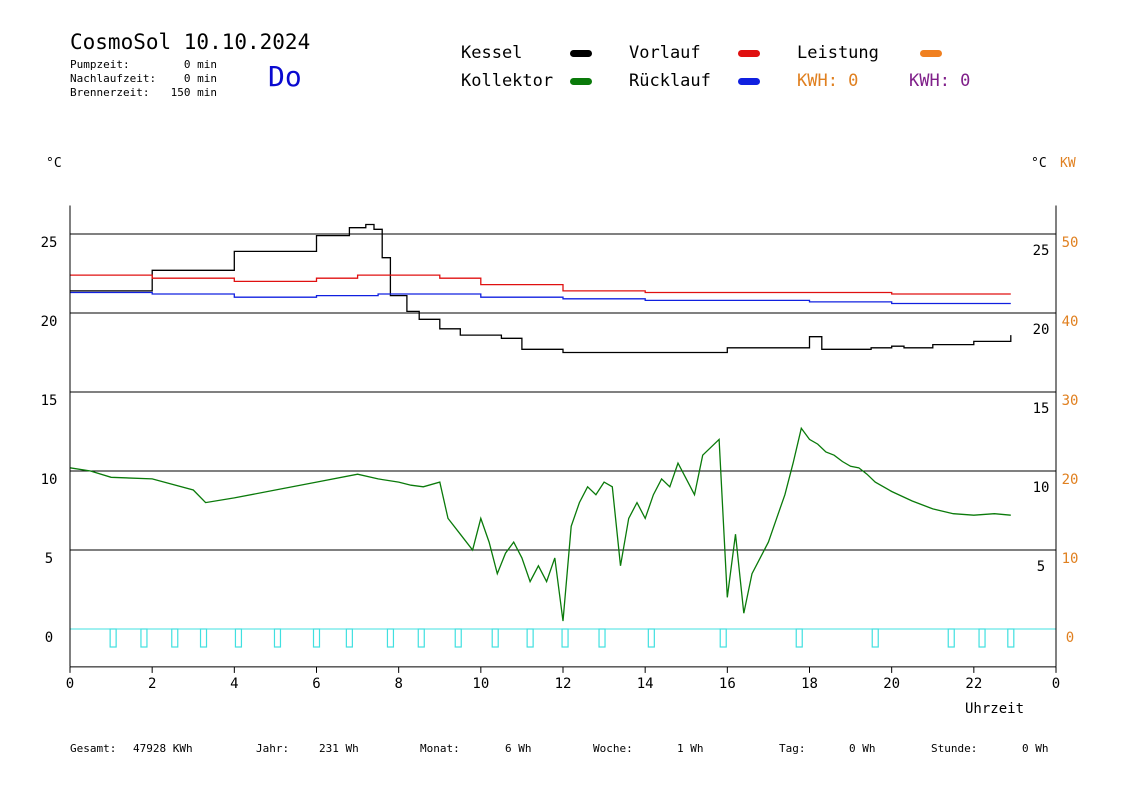  What do you see at coordinates (540, 298) in the screenshot?
I see `series-line-rcklauf` at bounding box center [540, 298].